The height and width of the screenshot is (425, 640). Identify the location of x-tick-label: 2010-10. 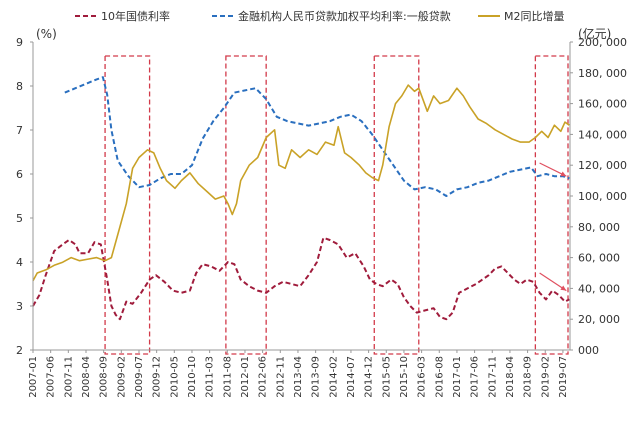
(192, 377).